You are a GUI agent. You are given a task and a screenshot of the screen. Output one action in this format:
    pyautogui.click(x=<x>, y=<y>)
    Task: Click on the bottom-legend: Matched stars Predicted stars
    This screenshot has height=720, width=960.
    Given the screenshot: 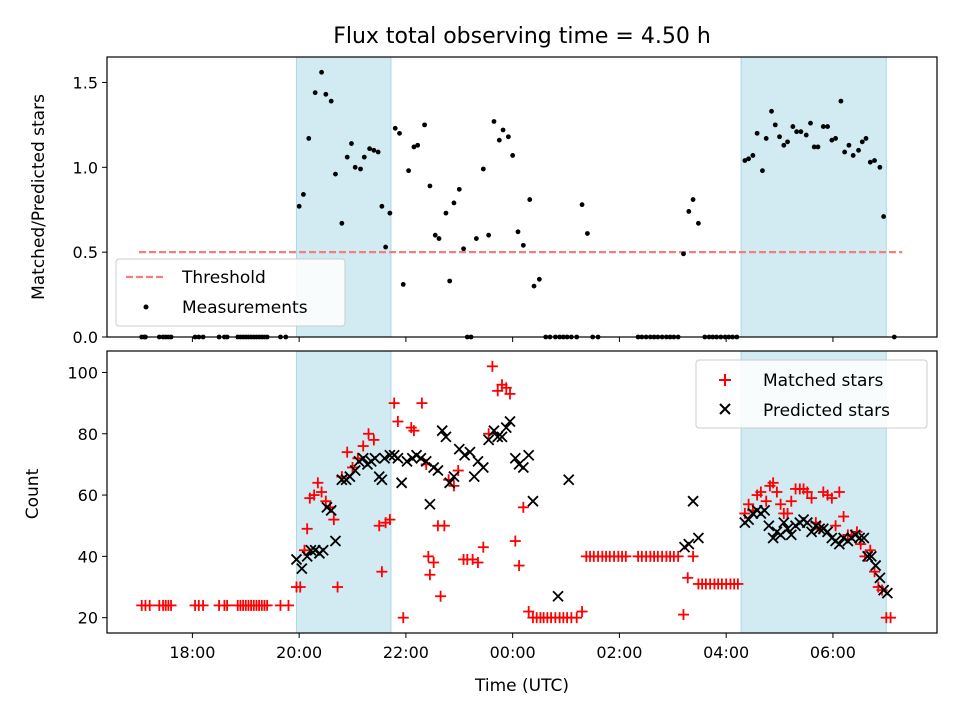 What is the action you would take?
    pyautogui.click(x=811, y=394)
    